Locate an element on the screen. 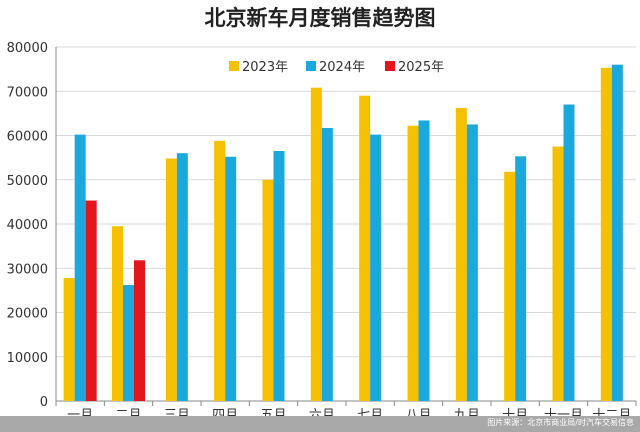  bar-2024年-七月 is located at coordinates (376, 268).